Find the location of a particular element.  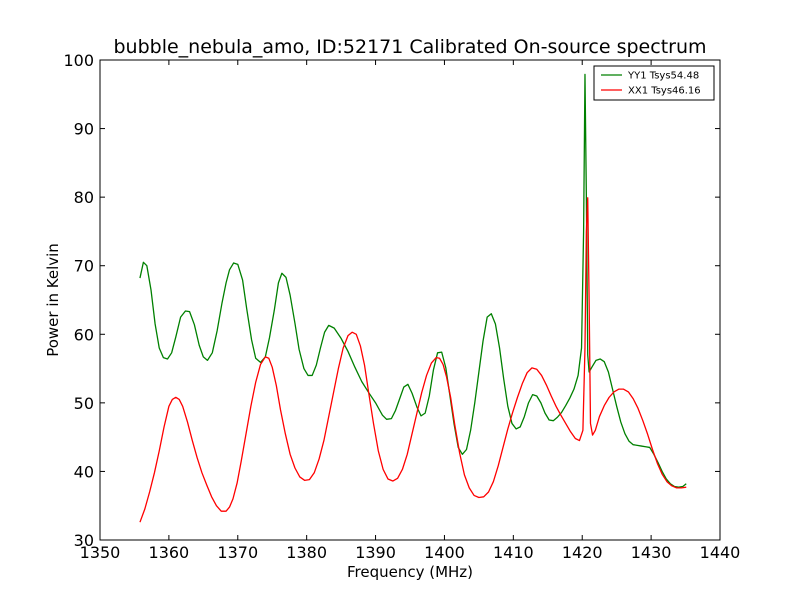

x-tick-label: 1390 is located at coordinates (375, 552).